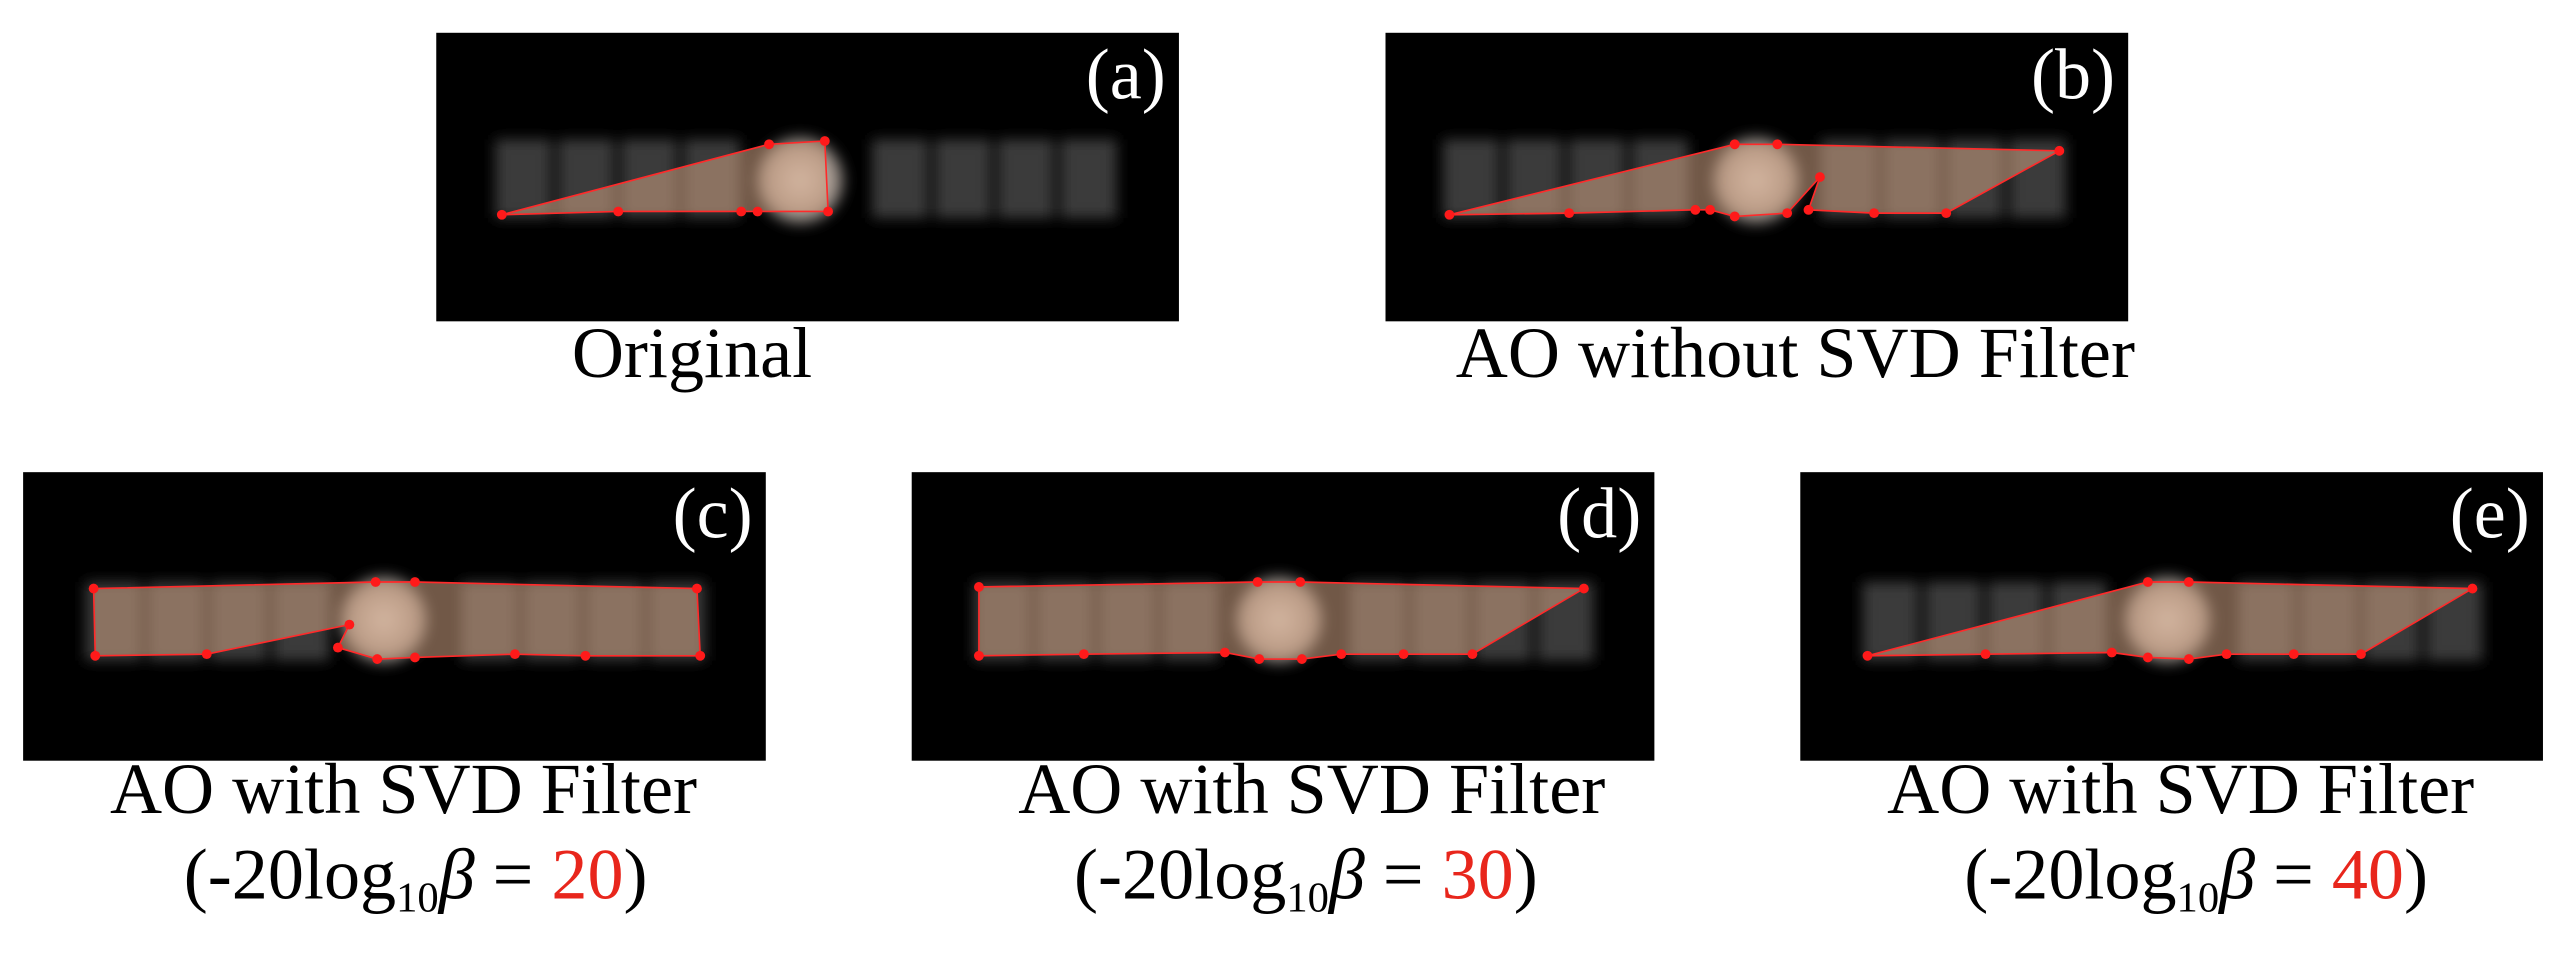 This screenshot has height=964, width=2571. Describe the element at coordinates (1126, 74) in the screenshot. I see `panel-tag: (a)` at that location.